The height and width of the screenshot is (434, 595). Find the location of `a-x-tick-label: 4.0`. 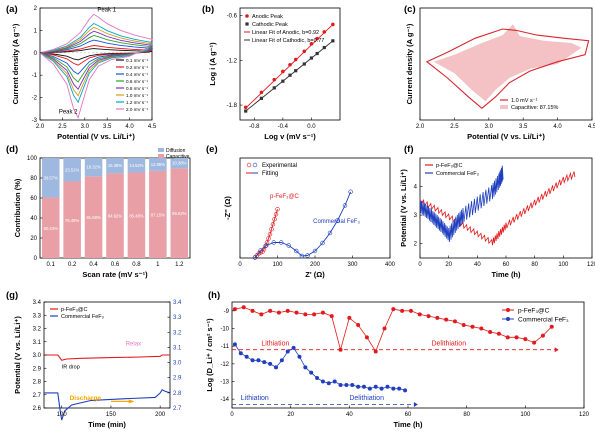

a-x-tick-label: 4.0 is located at coordinates (129, 127).